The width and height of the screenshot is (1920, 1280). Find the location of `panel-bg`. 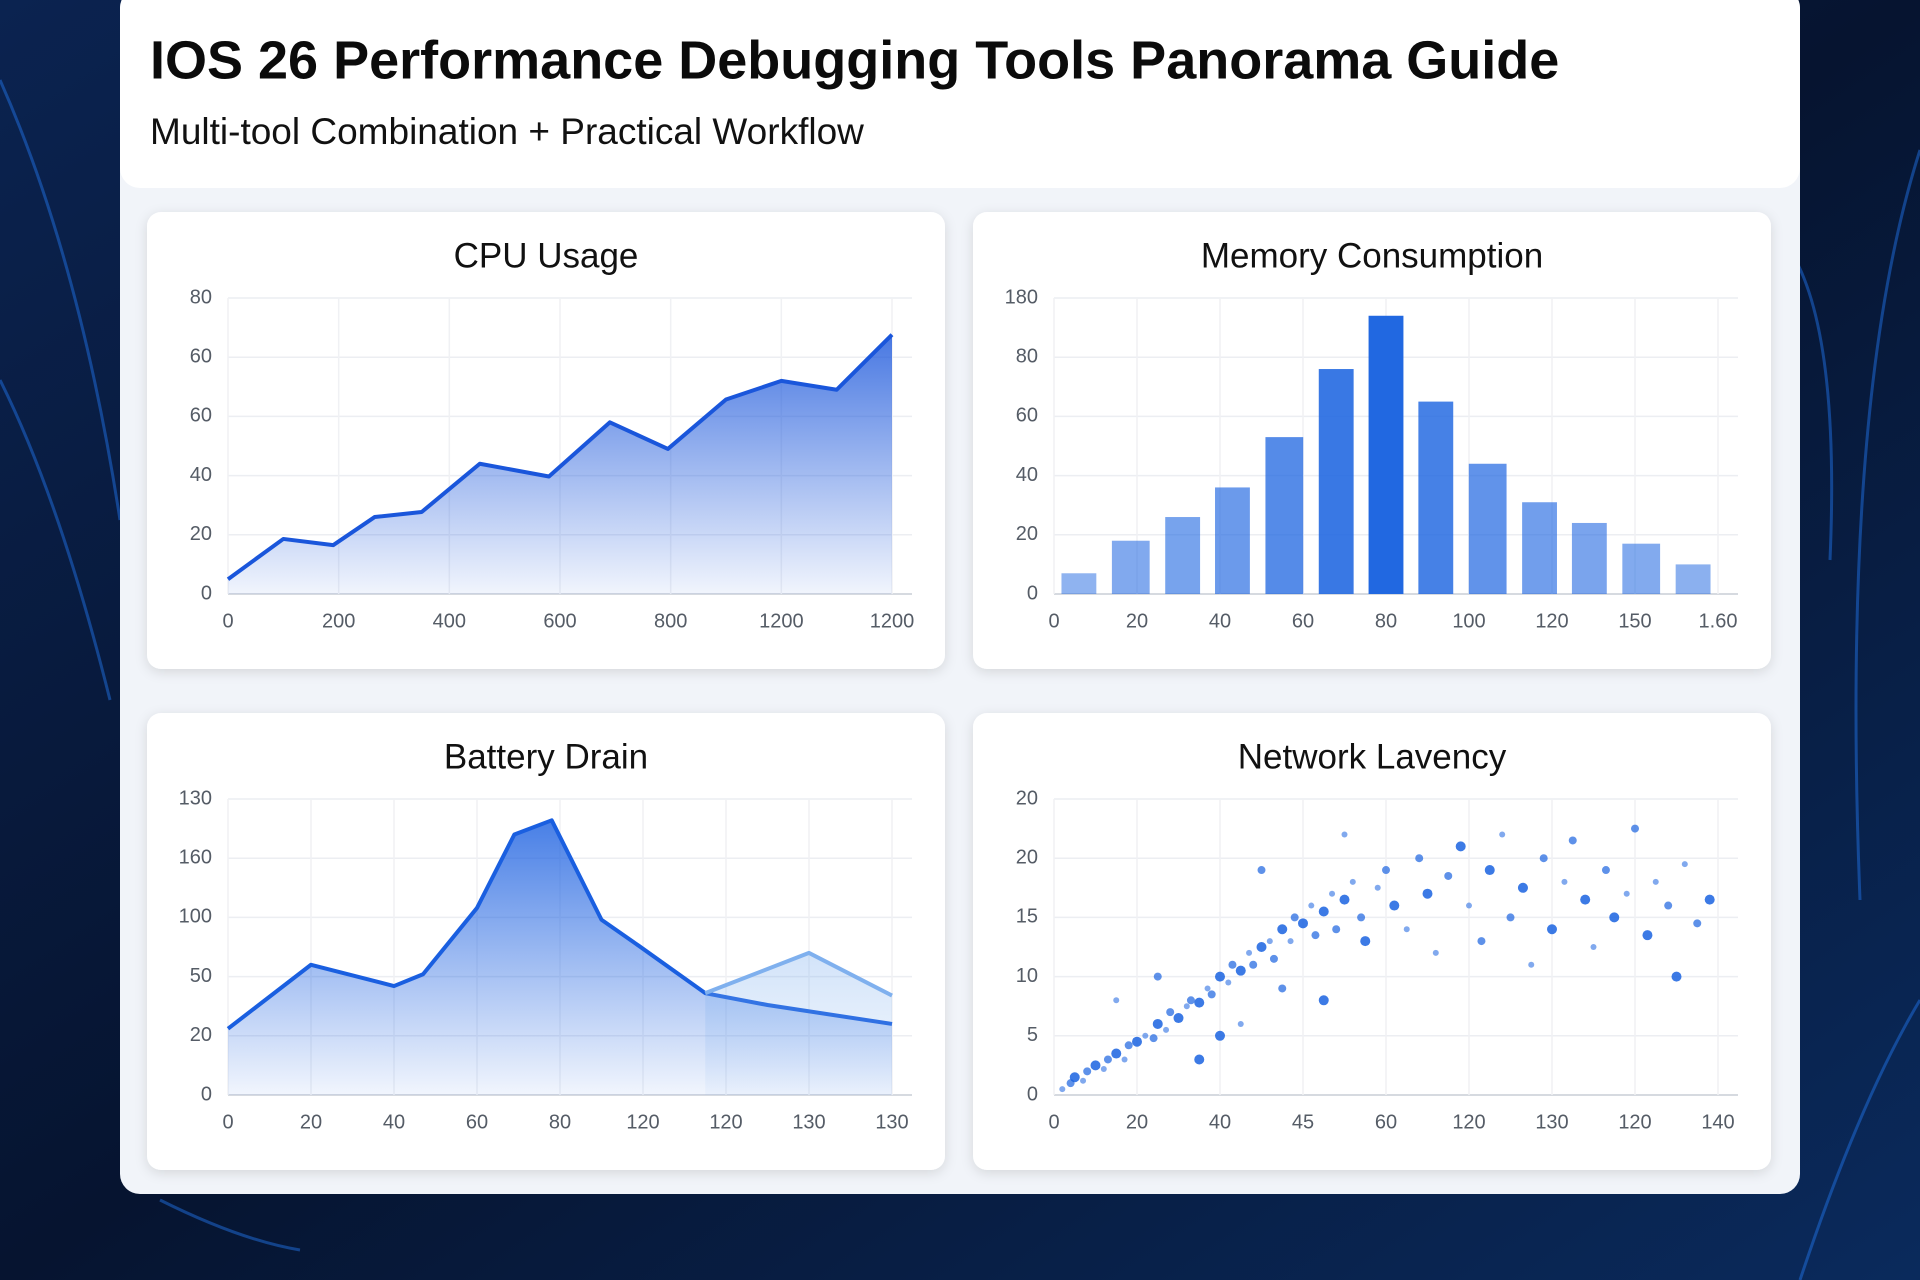

panel-bg is located at coordinates (1372, 941).